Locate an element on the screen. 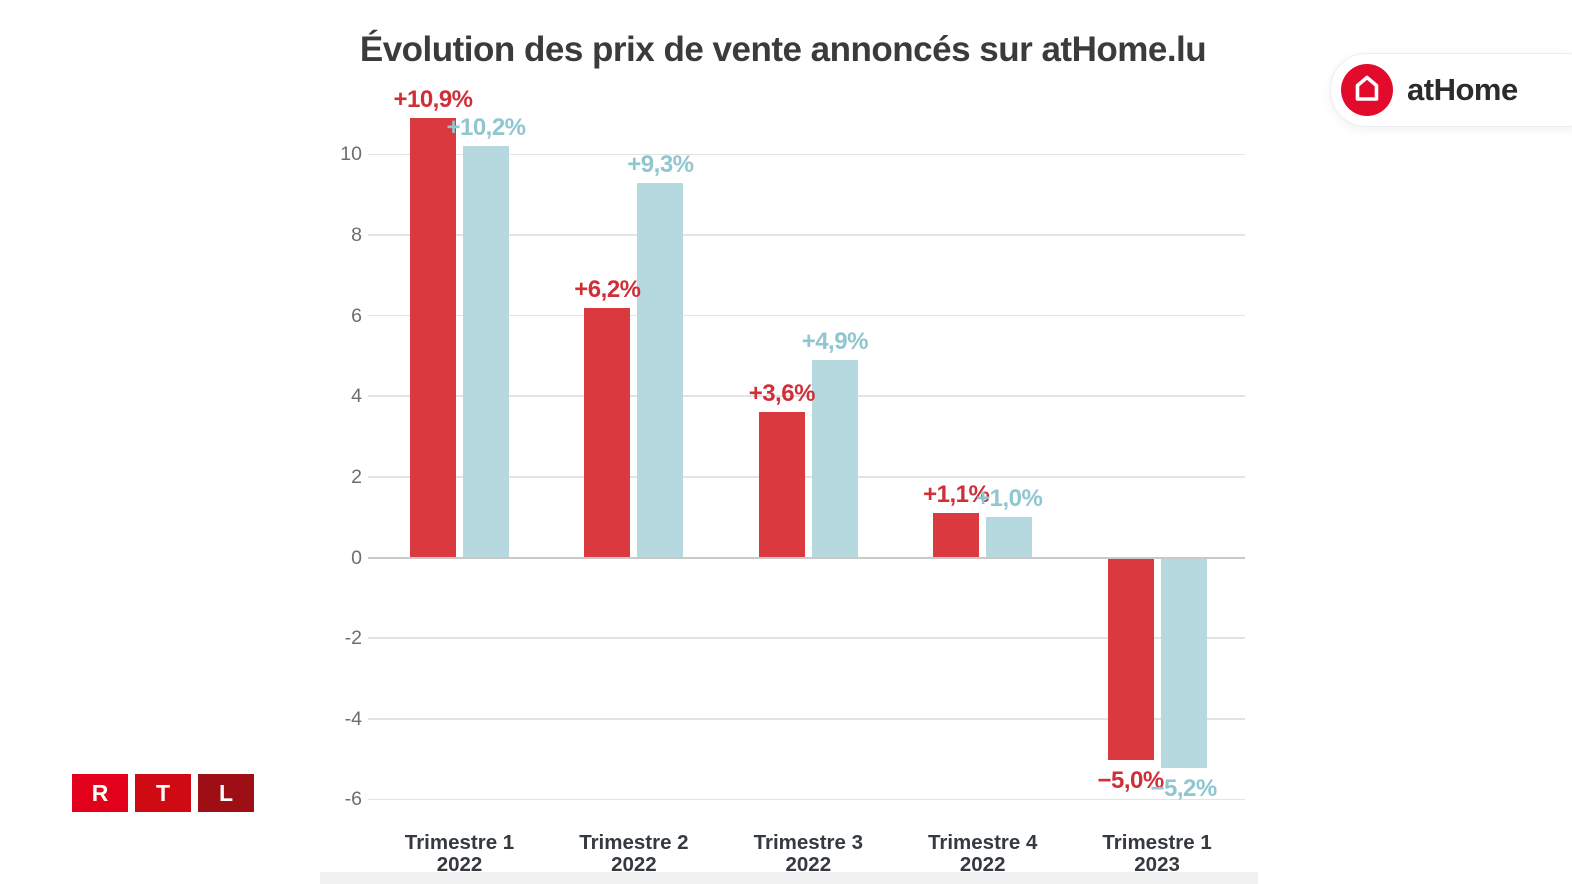  y-tick-label: 8 is located at coordinates (356, 234).